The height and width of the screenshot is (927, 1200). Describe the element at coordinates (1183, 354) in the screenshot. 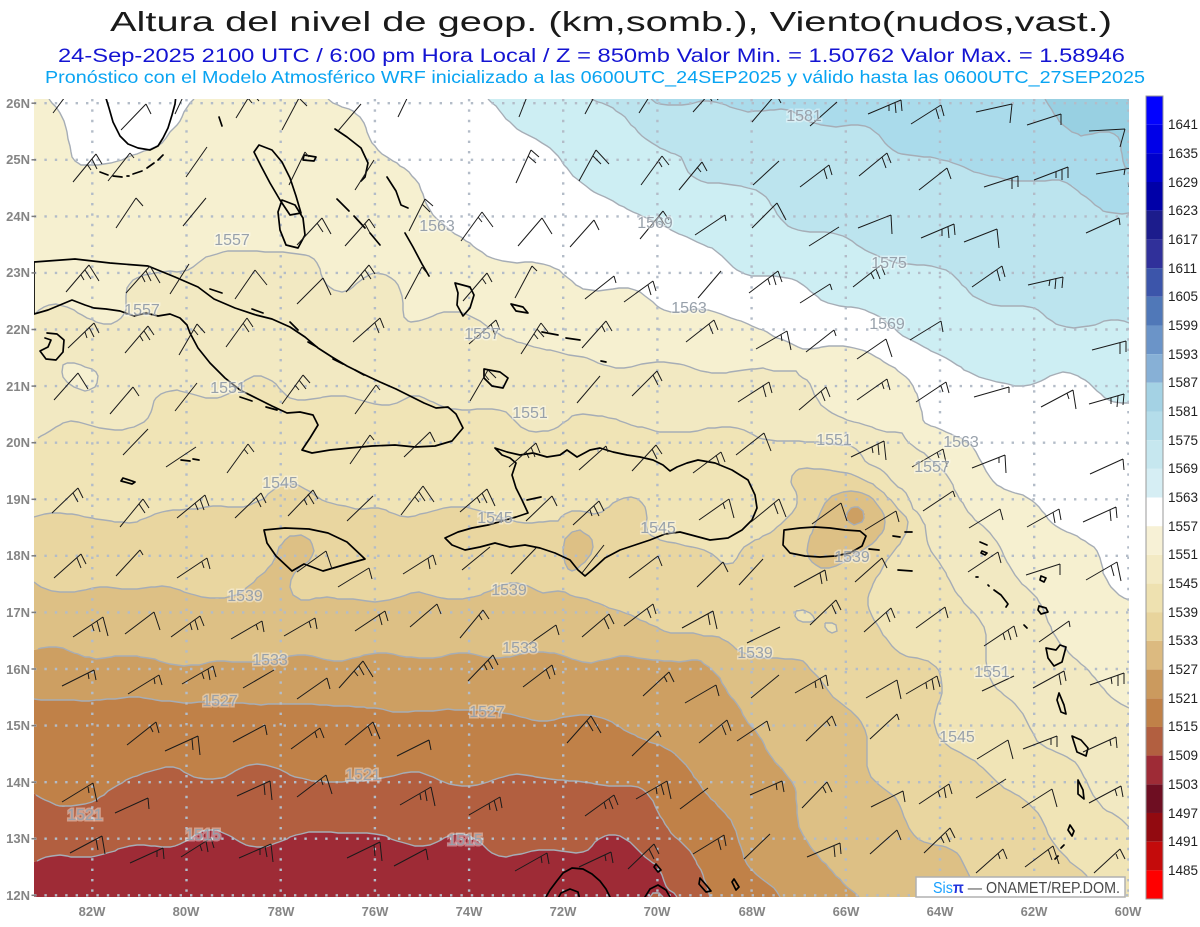

I see `svg-text: 1593` at that location.